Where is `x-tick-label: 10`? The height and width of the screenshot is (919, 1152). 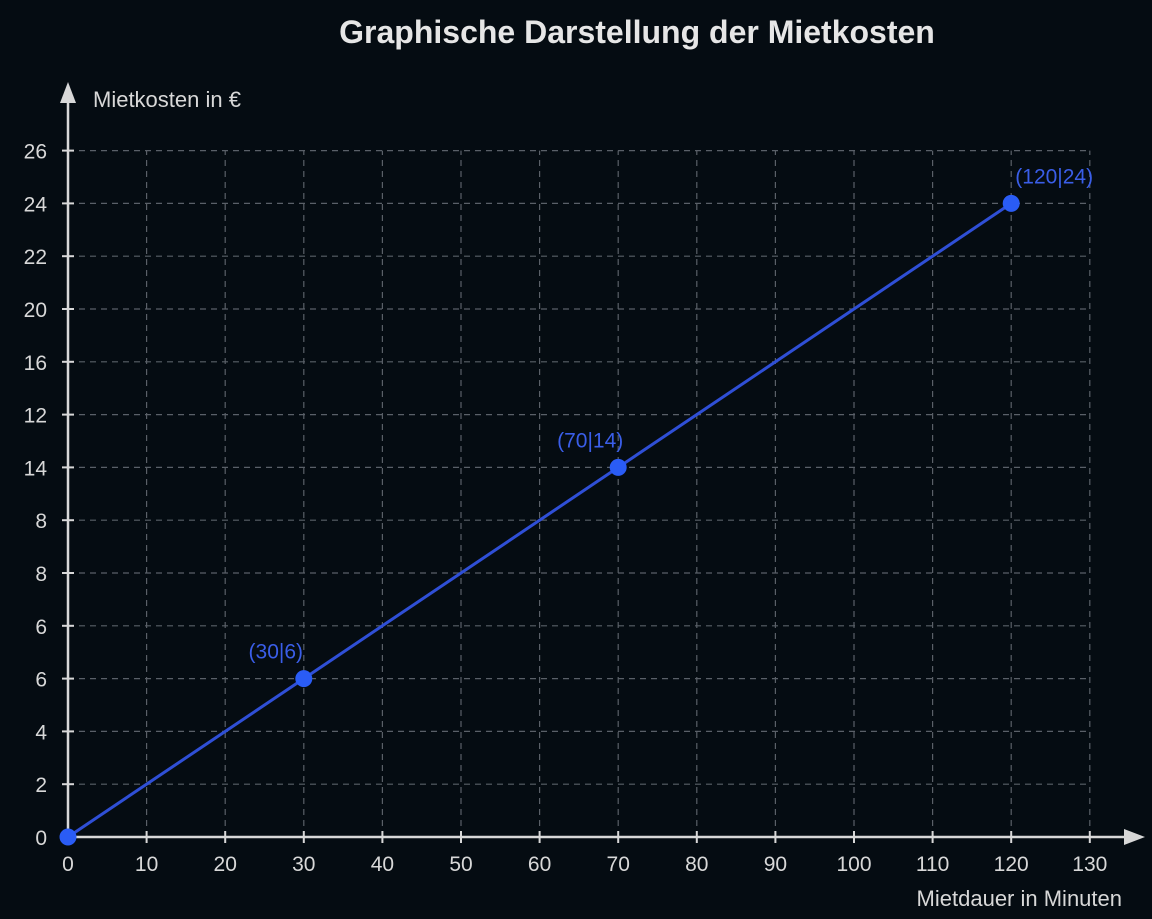 x-tick-label: 10 is located at coordinates (146, 864).